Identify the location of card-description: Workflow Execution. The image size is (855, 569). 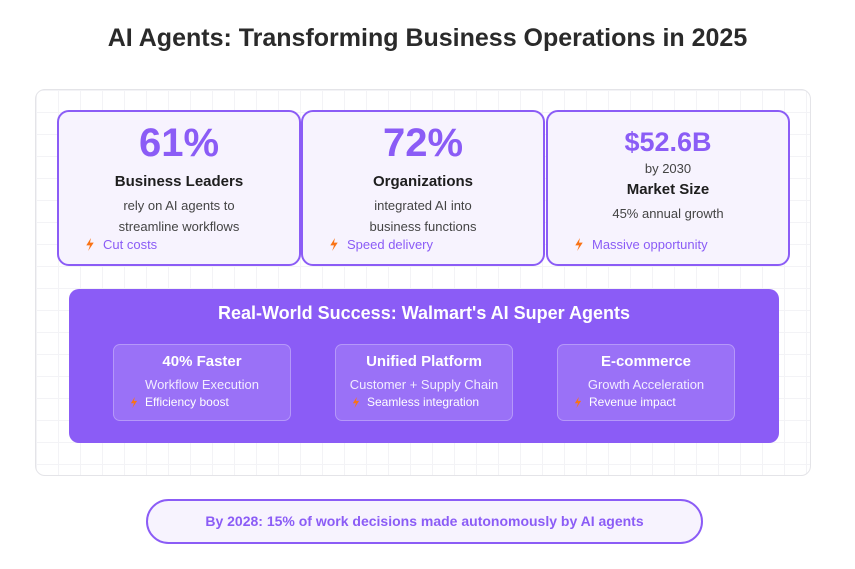
(202, 384).